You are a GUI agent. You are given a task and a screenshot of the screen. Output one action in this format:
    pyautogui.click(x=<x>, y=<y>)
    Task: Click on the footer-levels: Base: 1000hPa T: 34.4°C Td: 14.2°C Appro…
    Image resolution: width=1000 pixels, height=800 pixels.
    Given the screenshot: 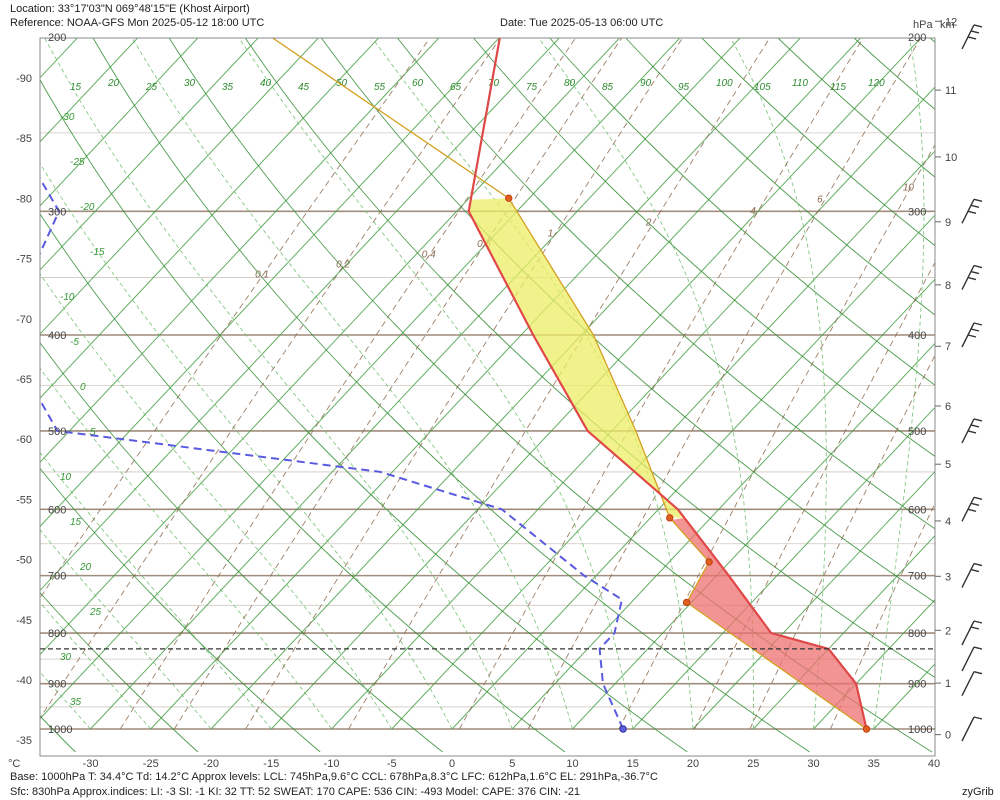 What is the action you would take?
    pyautogui.click(x=334, y=777)
    